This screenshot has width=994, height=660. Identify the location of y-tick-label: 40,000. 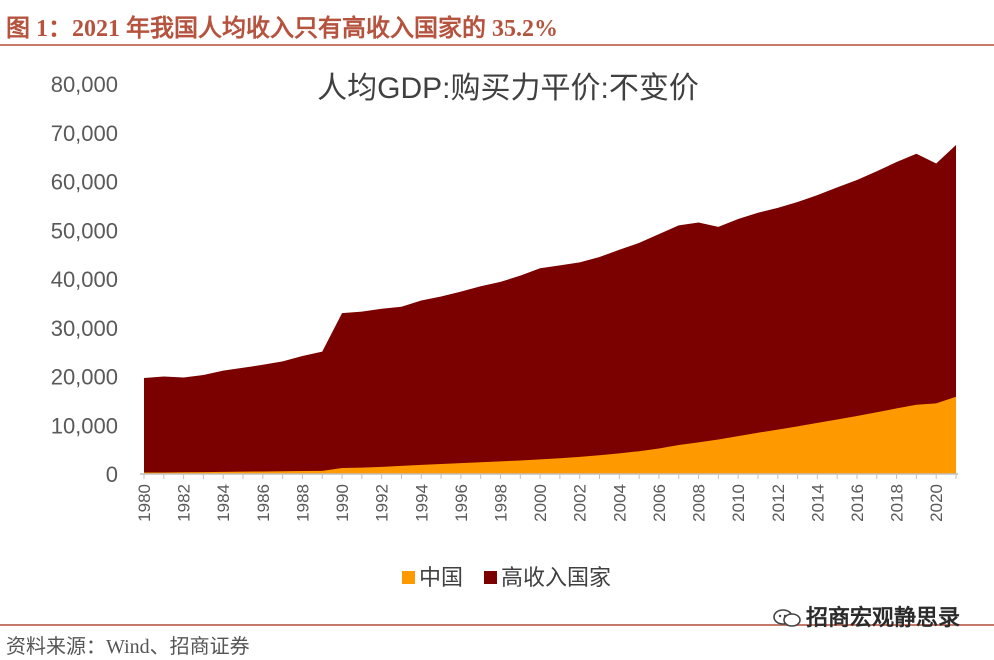
(84, 279).